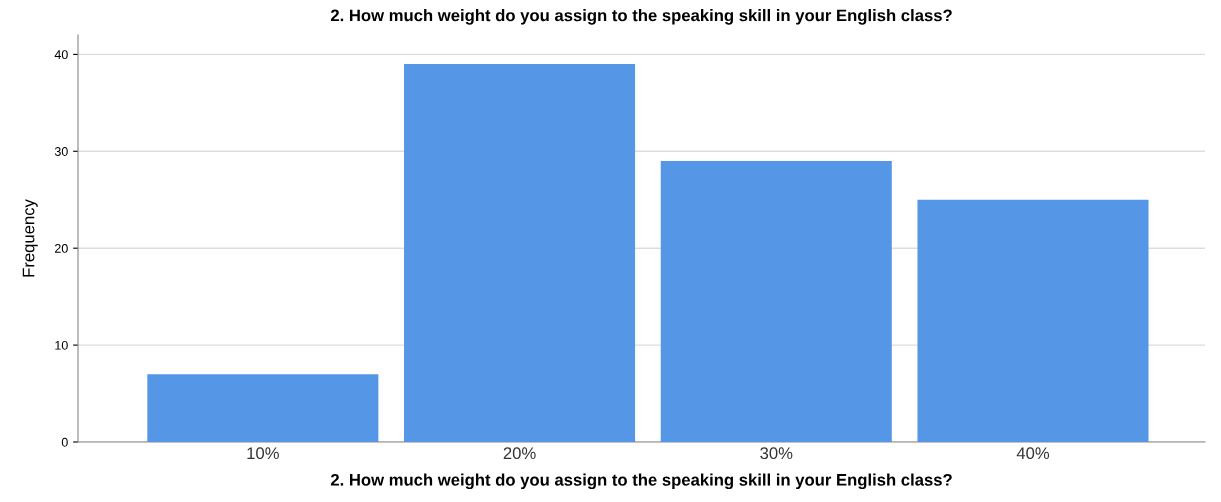  I want to click on y-tick-label: 40, so click(61, 55).